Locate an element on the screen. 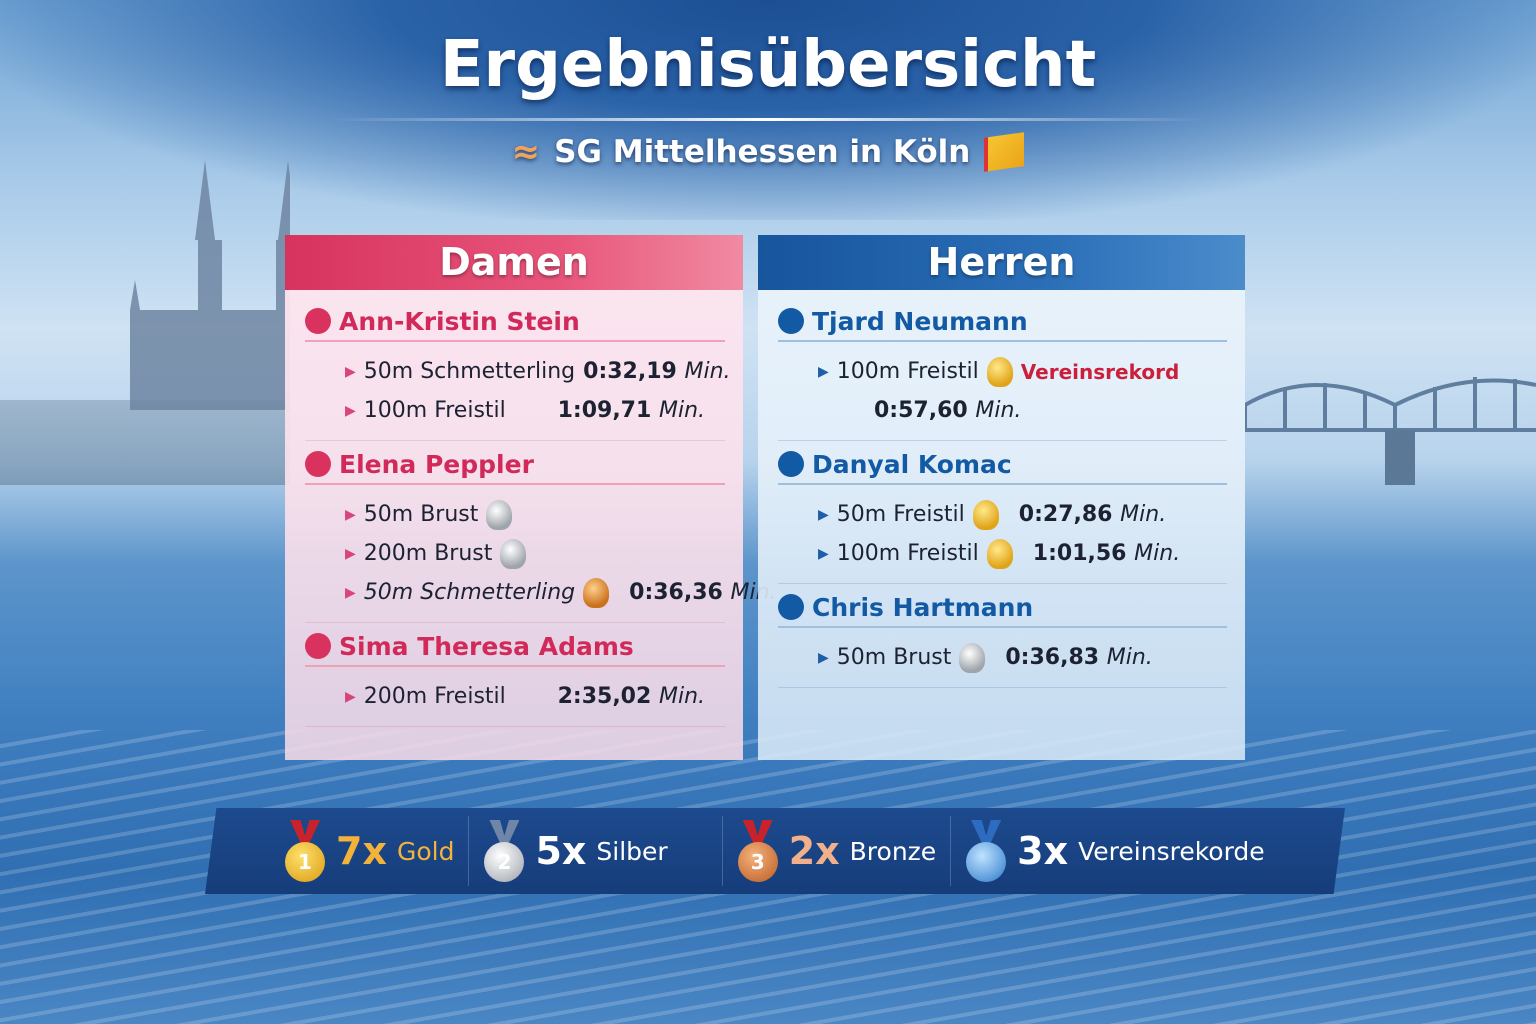 The width and height of the screenshot is (1536, 1024). divider is located at coordinates (768, 119).